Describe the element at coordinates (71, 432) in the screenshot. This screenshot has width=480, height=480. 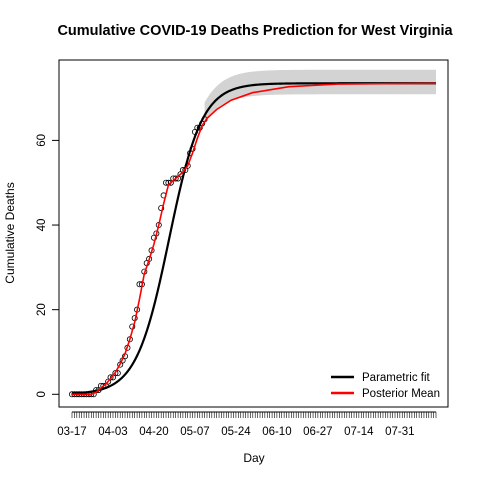
I see `x-tick-label: 03-17` at that location.